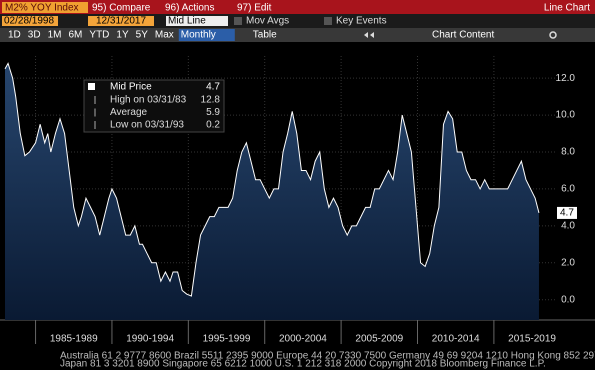 The height and width of the screenshot is (370, 595). I want to click on frequency: Monthly, so click(198, 35).